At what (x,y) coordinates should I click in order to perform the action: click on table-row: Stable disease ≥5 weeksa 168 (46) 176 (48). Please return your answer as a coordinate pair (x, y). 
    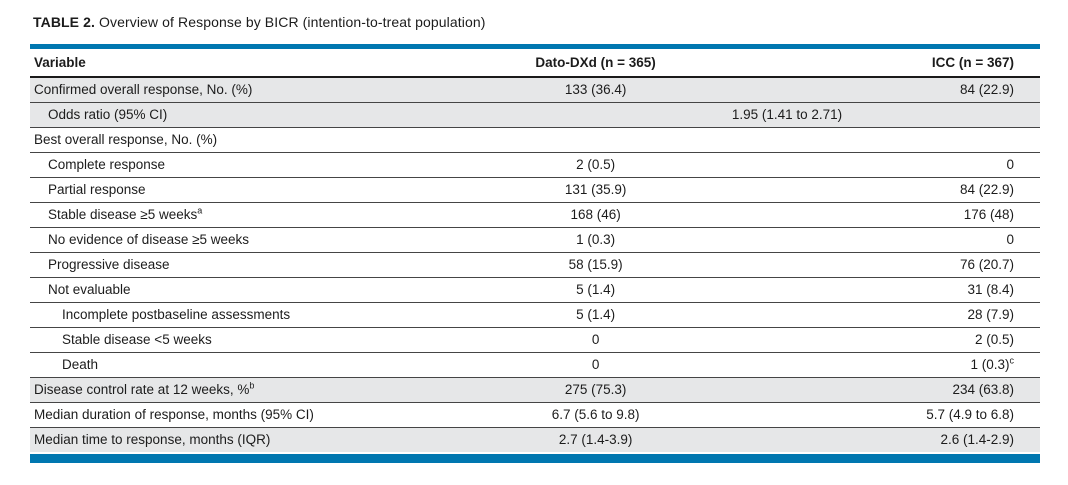
    Looking at the image, I should click on (535, 215).